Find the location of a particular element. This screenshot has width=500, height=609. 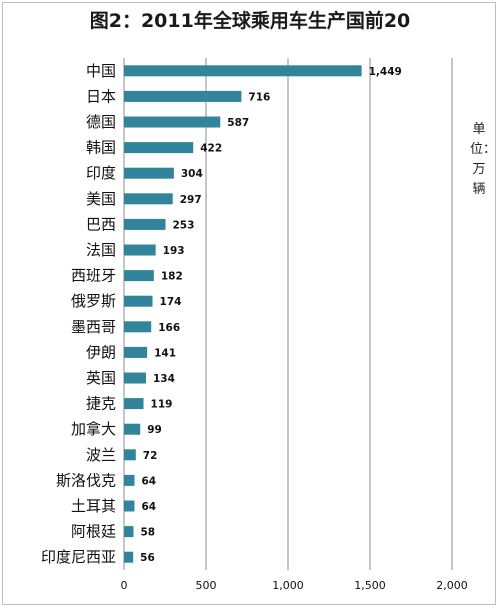

category-label: 捷克 is located at coordinates (101, 404).